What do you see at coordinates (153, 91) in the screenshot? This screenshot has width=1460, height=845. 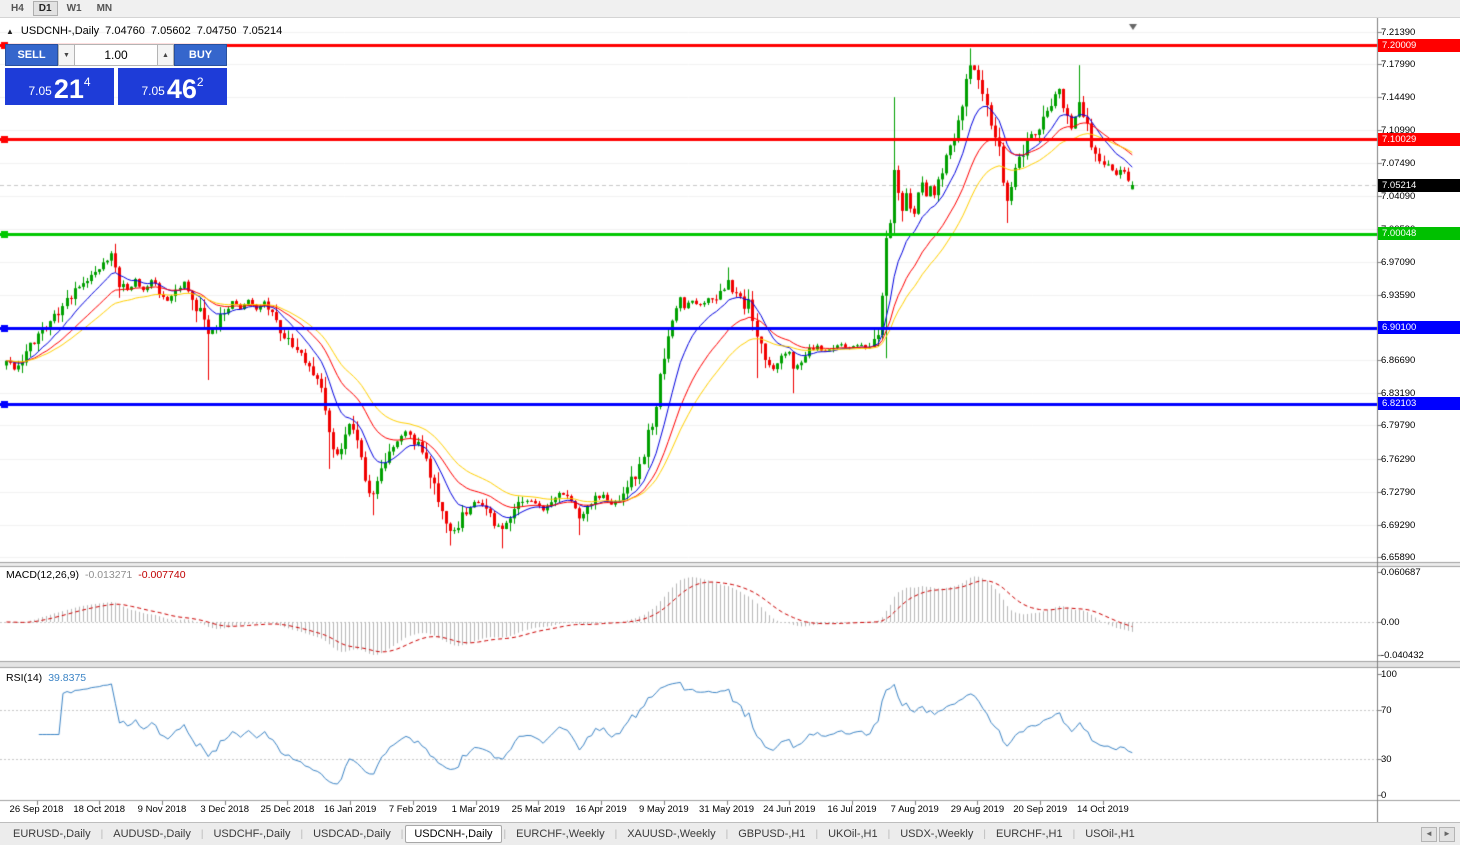 I see `buy-price-figure: 7.05` at bounding box center [153, 91].